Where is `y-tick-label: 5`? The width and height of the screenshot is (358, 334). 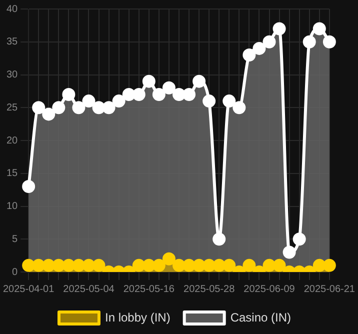
y-tick-label: 5 is located at coordinates (15, 239).